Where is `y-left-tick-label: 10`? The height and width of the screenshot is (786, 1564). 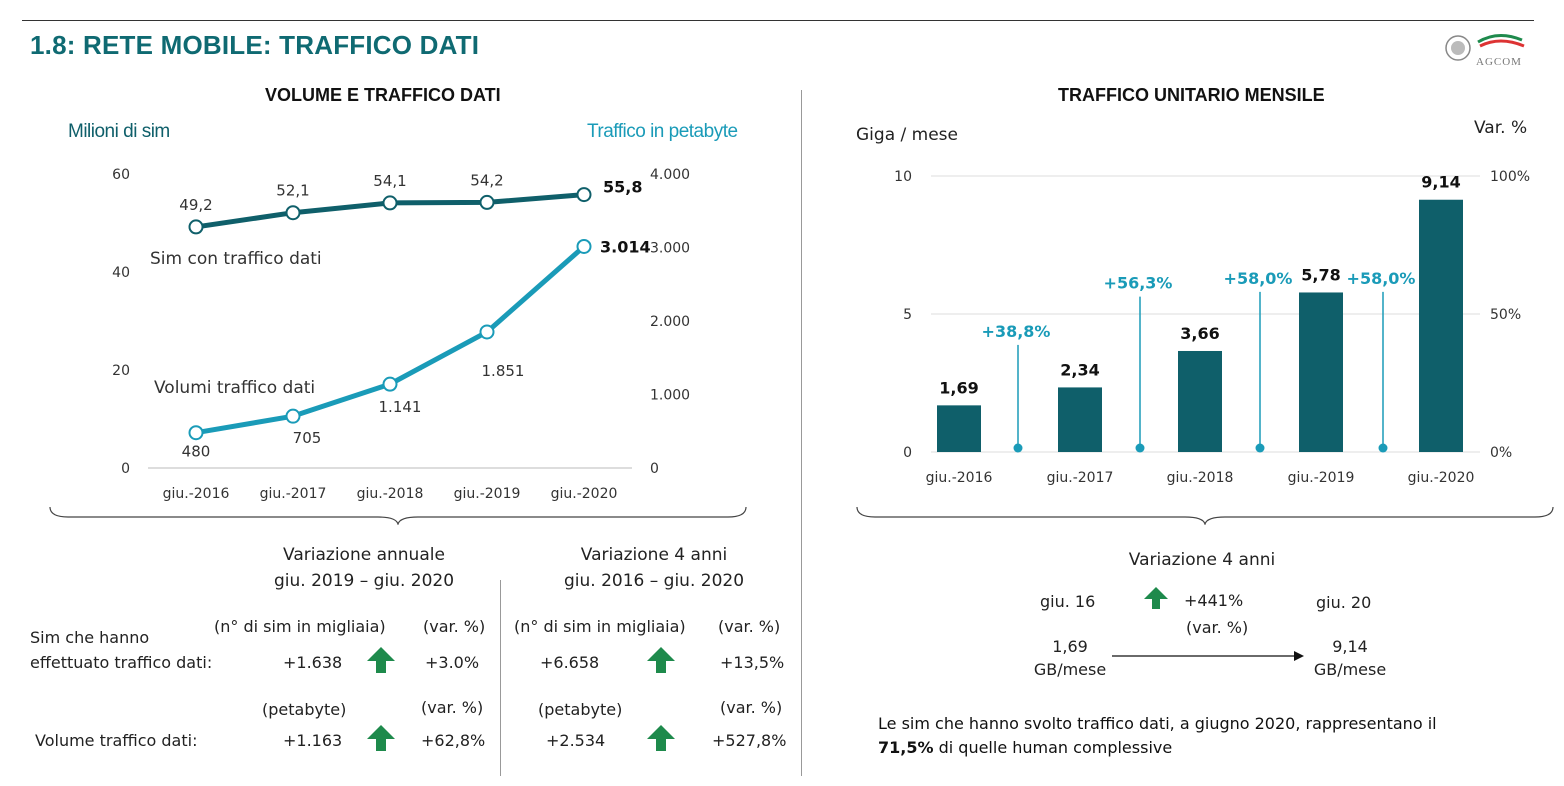
y-left-tick-label: 10 is located at coordinates (903, 177).